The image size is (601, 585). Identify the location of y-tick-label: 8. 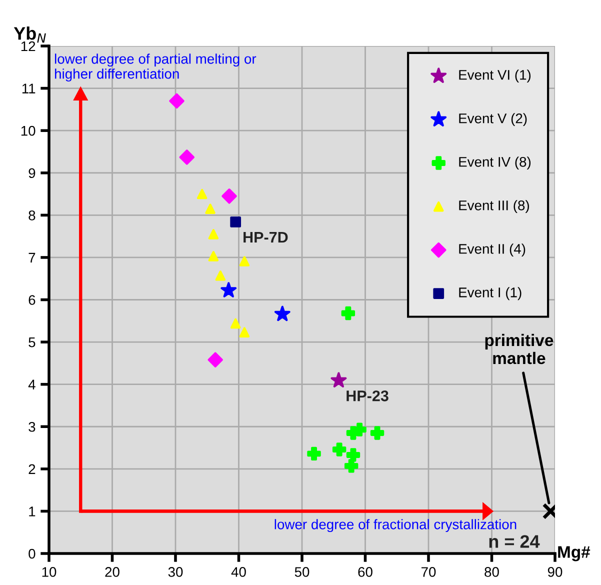
(32, 215).